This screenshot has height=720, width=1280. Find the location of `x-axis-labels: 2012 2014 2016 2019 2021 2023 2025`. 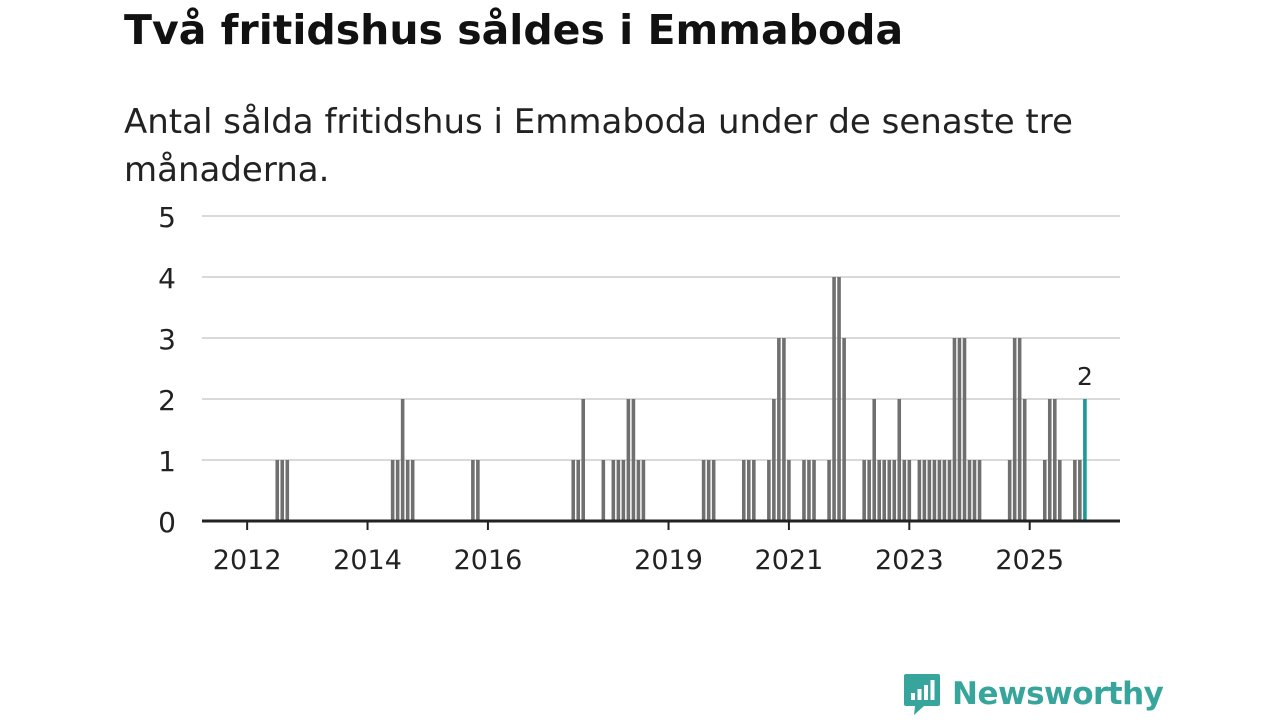

x-axis-labels: 2012 2014 2016 2019 2021 2023 2025 is located at coordinates (638, 560).